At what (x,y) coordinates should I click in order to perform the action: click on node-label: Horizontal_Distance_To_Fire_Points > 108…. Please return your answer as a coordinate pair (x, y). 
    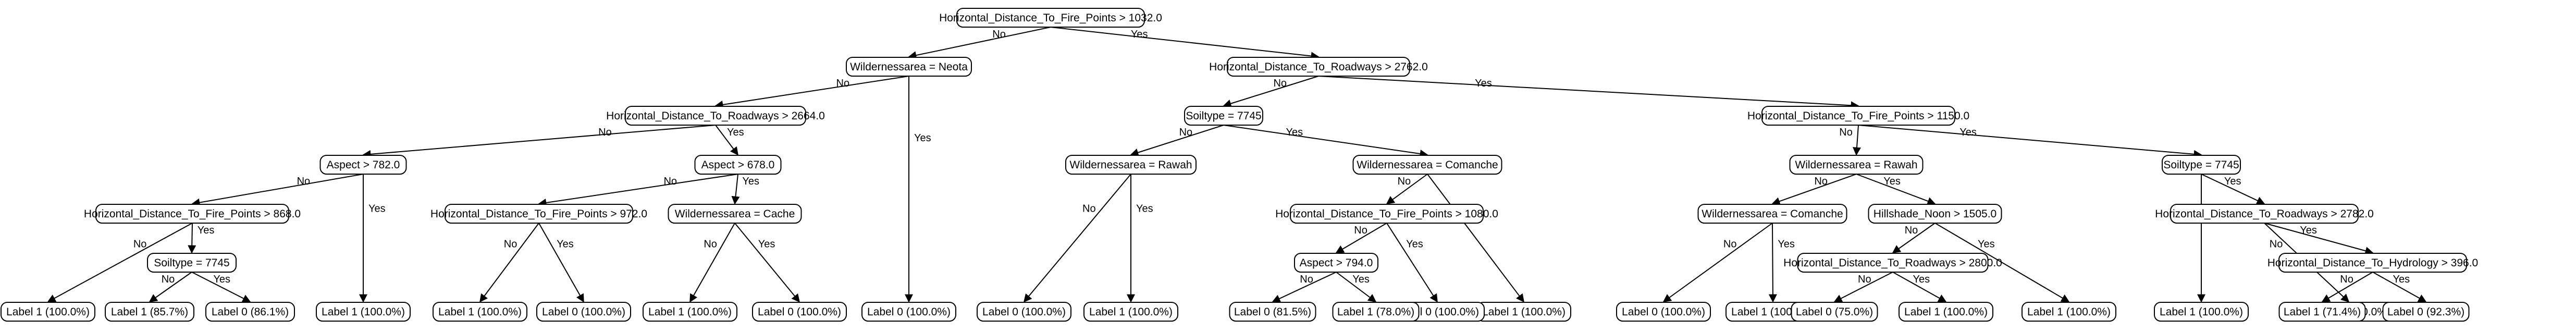
    Looking at the image, I should click on (1386, 214).